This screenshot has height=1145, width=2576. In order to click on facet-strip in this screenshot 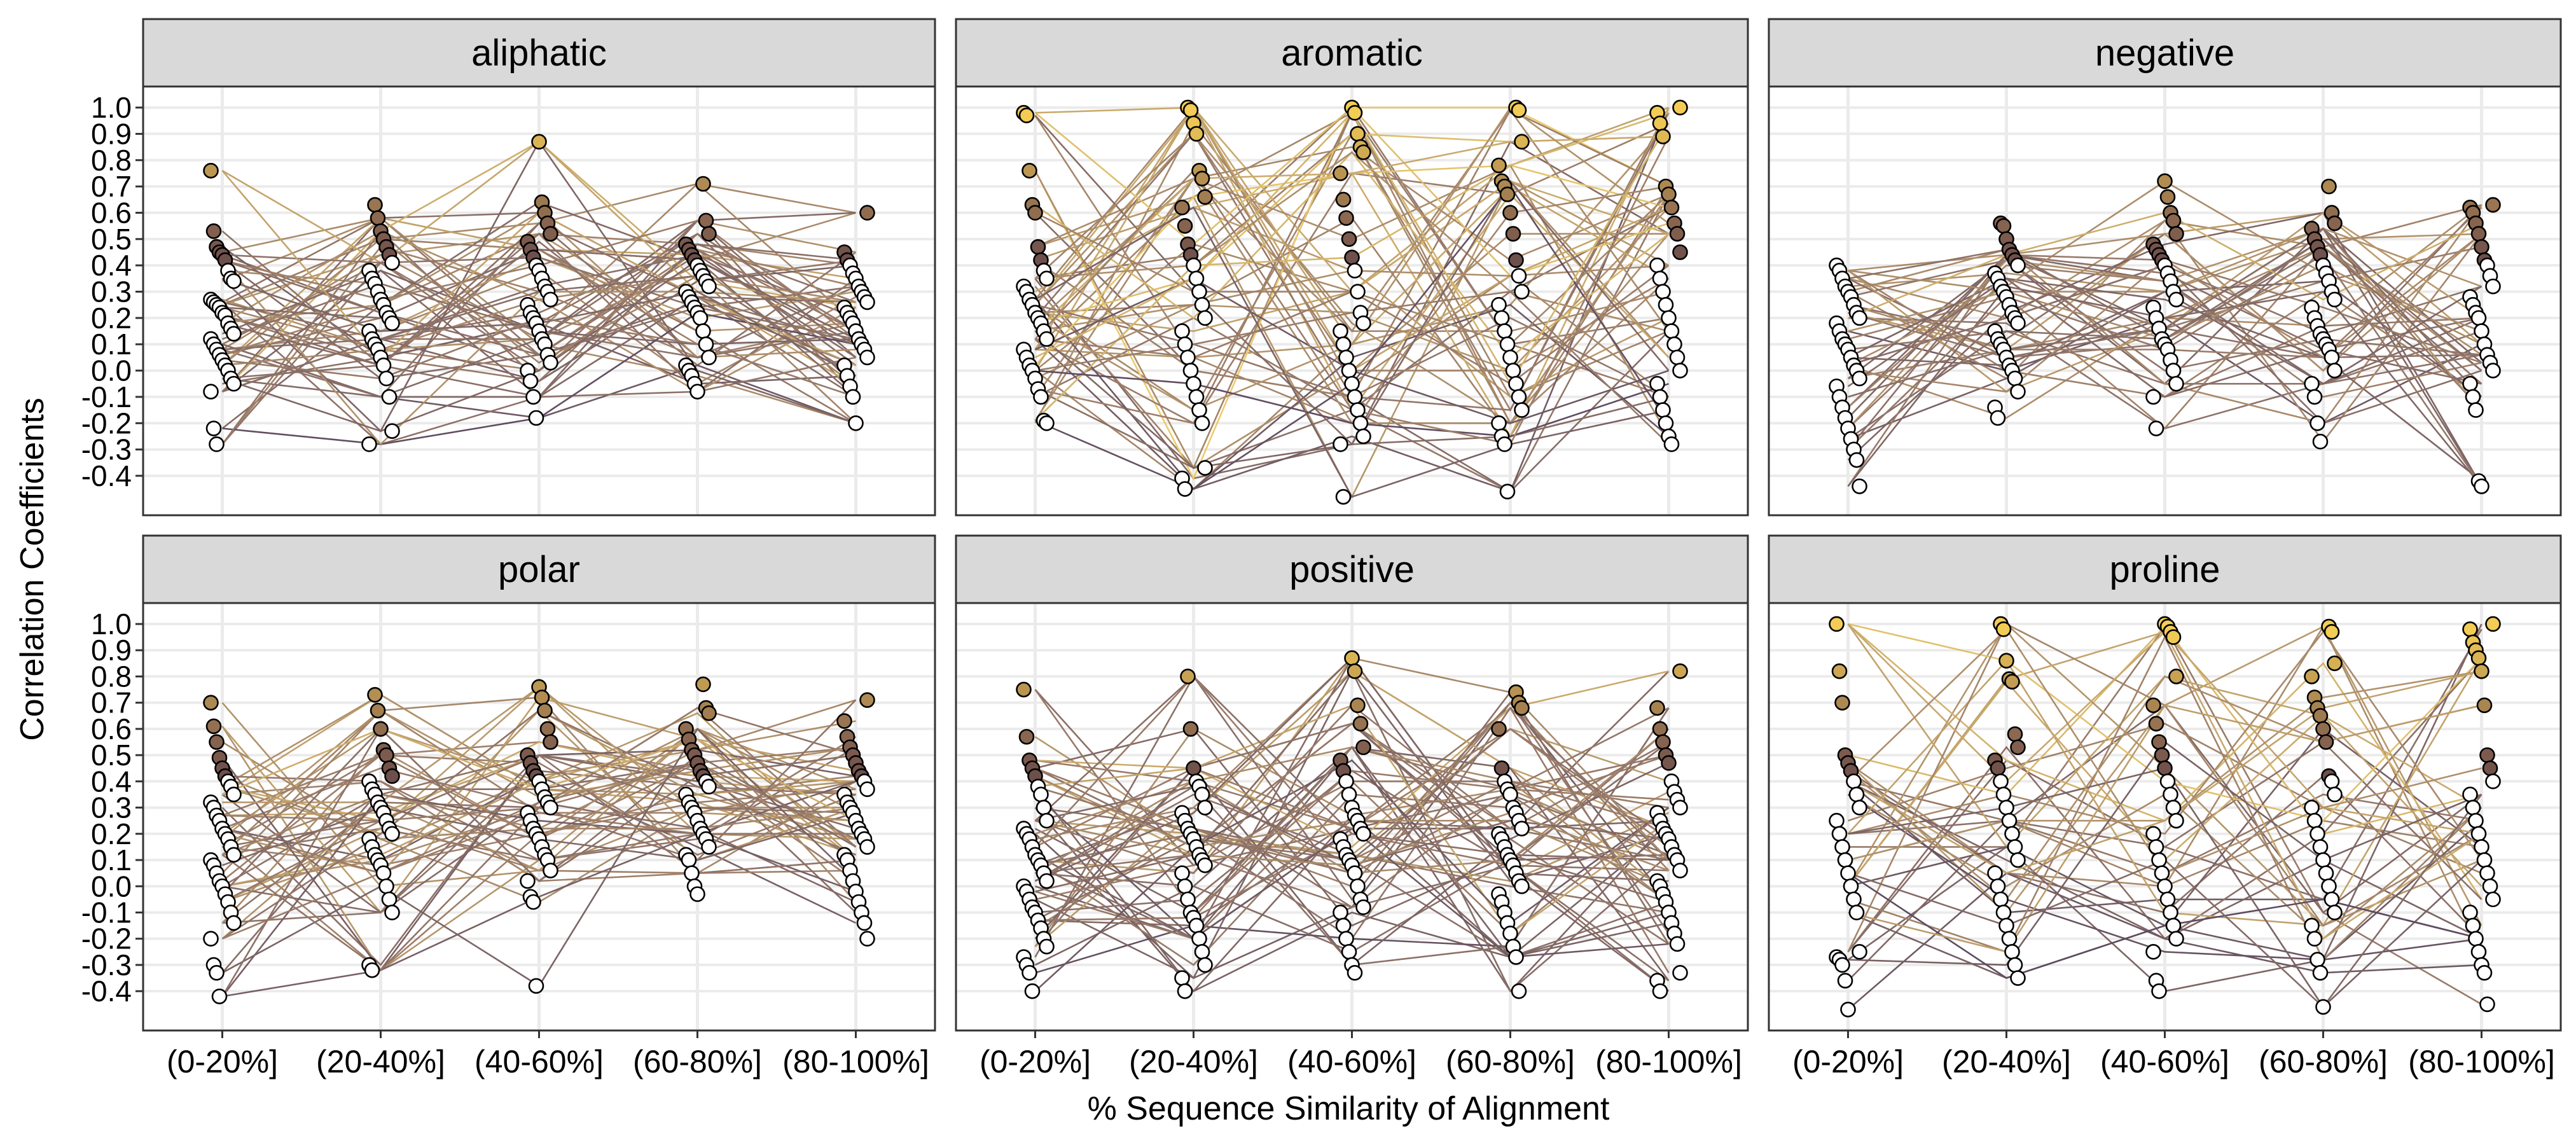, I will do `click(1352, 569)`.